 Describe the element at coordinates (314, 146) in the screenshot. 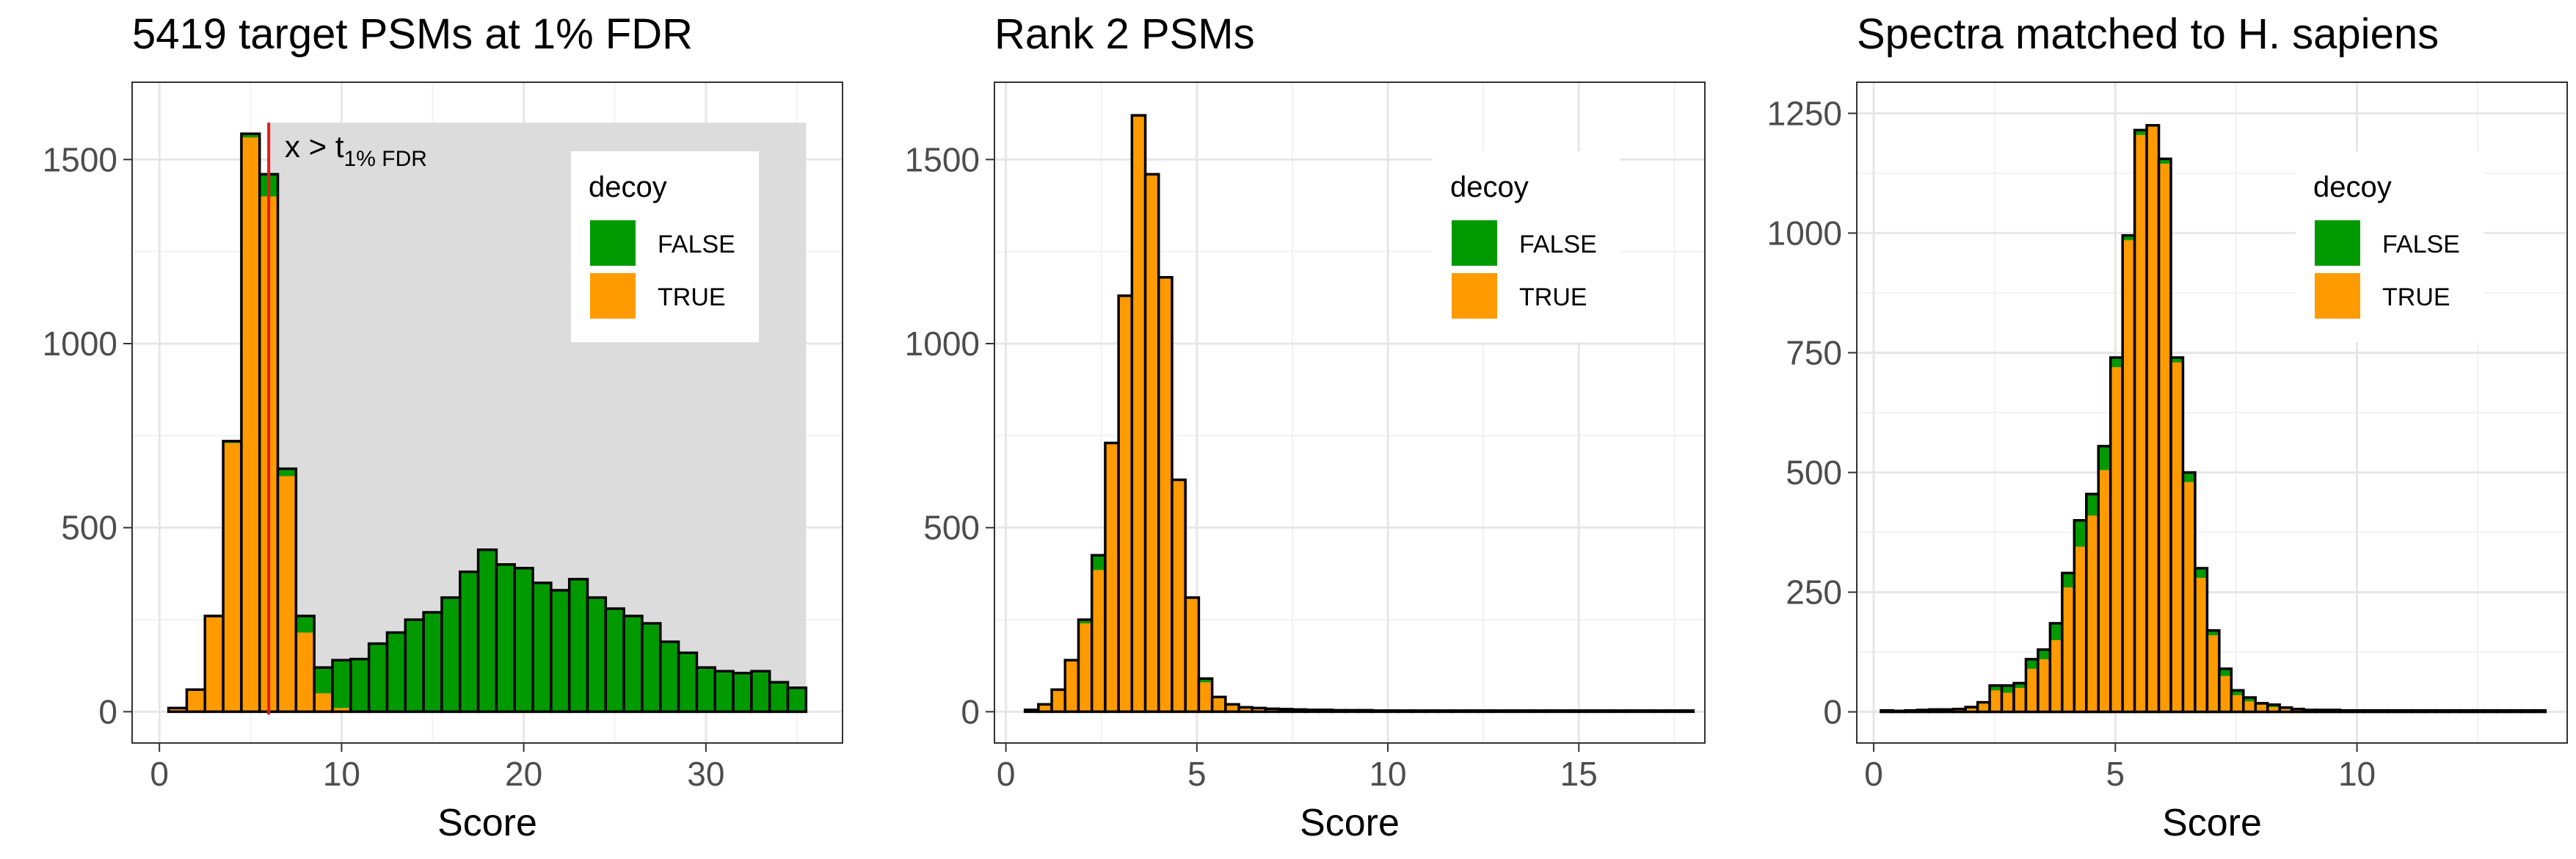

I see `cutoff-label-main: x > t` at that location.